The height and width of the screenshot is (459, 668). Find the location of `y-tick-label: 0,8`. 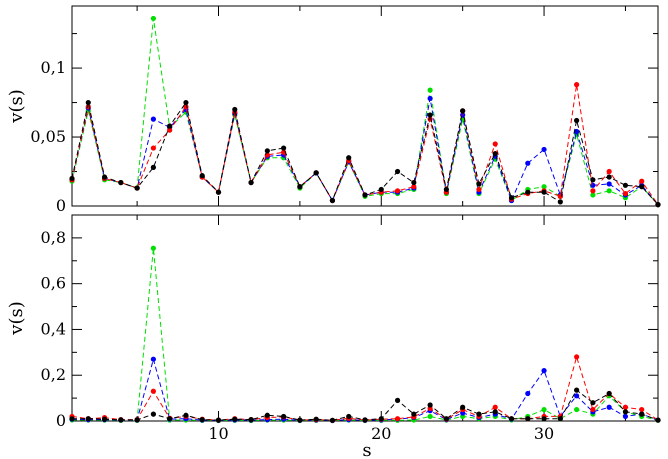

y-tick-label: 0,8 is located at coordinates (53, 237).